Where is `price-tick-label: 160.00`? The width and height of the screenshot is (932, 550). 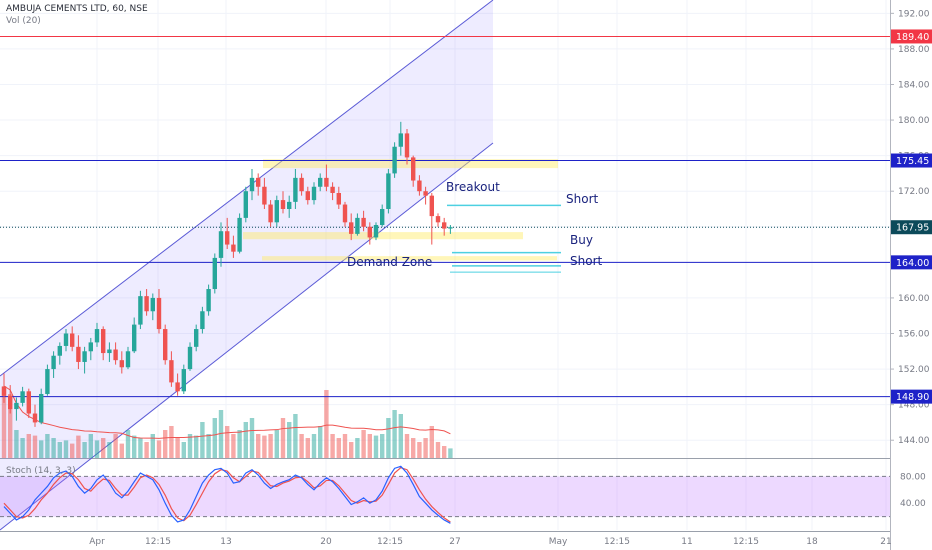
price-tick-label: 160.00 is located at coordinates (914, 299).